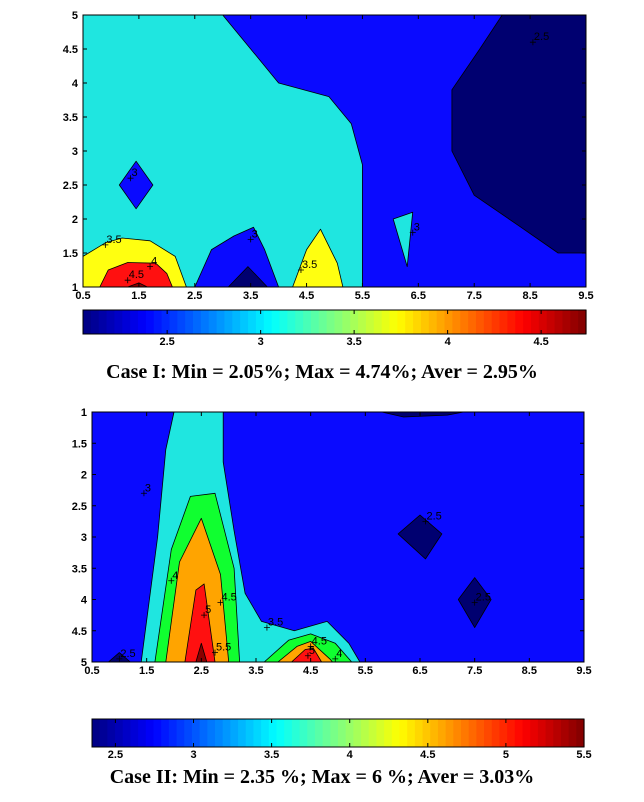  What do you see at coordinates (418, 296) in the screenshot?
I see `x-tick-label: 6.5` at bounding box center [418, 296].